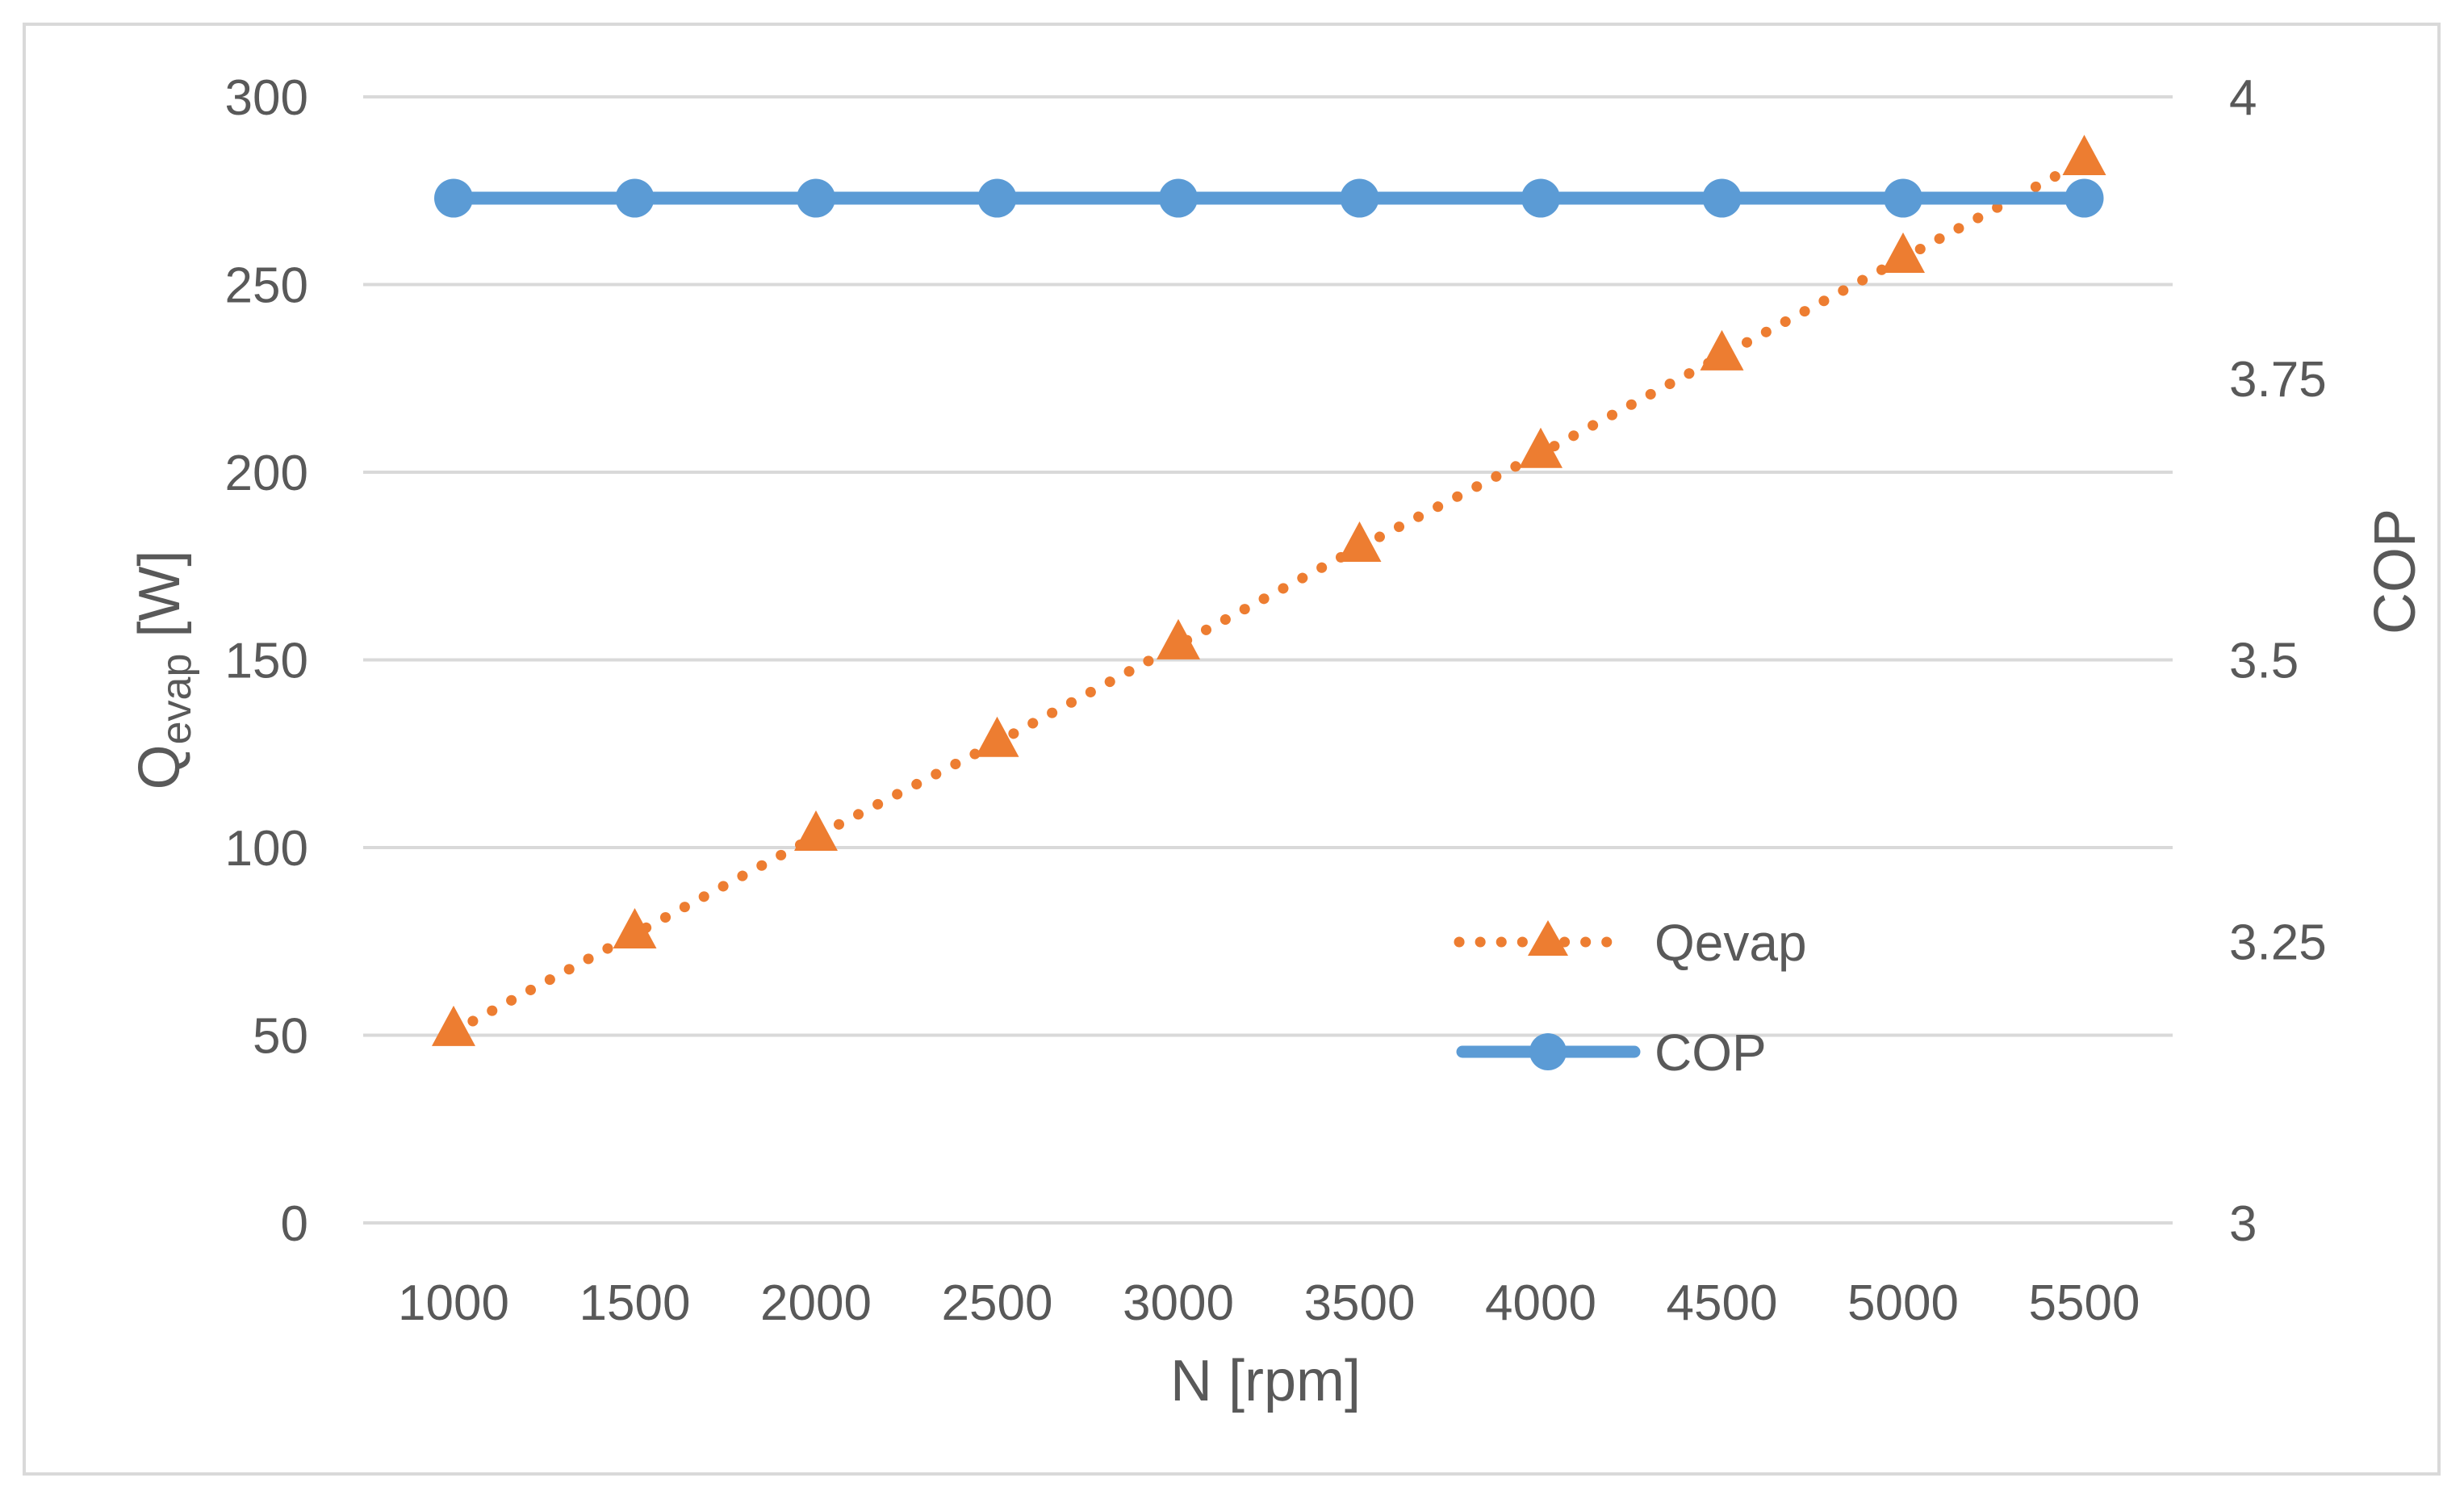 The height and width of the screenshot is (1503, 2464). What do you see at coordinates (1360, 1303) in the screenshot?
I see `x-tick-label-3500: 3500` at bounding box center [1360, 1303].